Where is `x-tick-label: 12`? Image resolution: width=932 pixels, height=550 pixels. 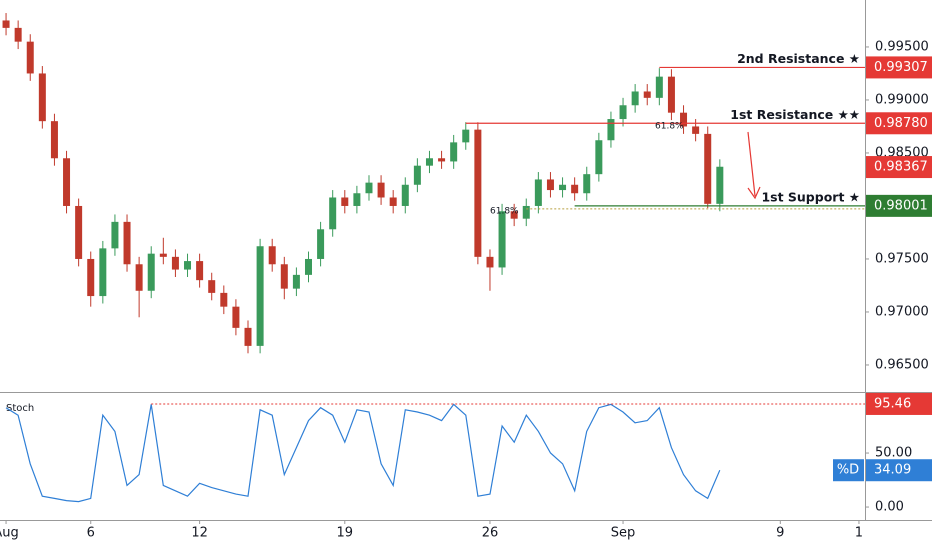
x-tick-label: 12 is located at coordinates (199, 533).